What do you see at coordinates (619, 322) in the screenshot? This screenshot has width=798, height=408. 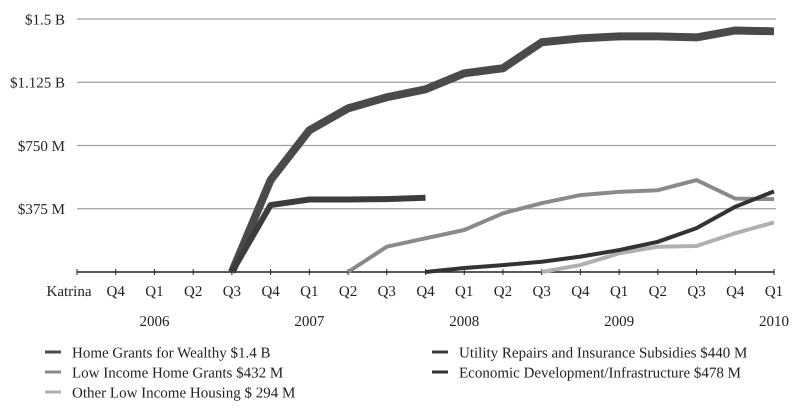 I see `text: 2009` at bounding box center [619, 322].